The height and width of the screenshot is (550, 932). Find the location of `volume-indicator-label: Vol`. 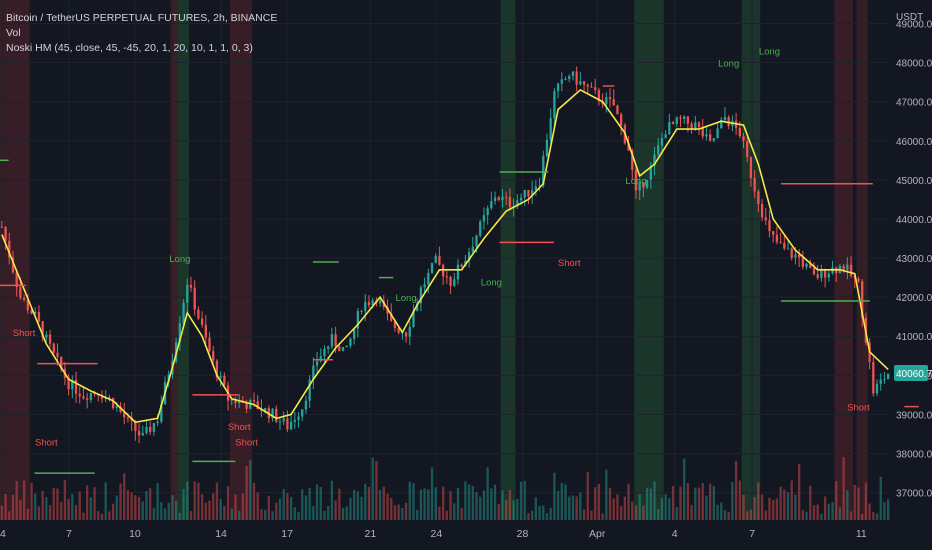

volume-indicator-label: Vol is located at coordinates (13, 33).